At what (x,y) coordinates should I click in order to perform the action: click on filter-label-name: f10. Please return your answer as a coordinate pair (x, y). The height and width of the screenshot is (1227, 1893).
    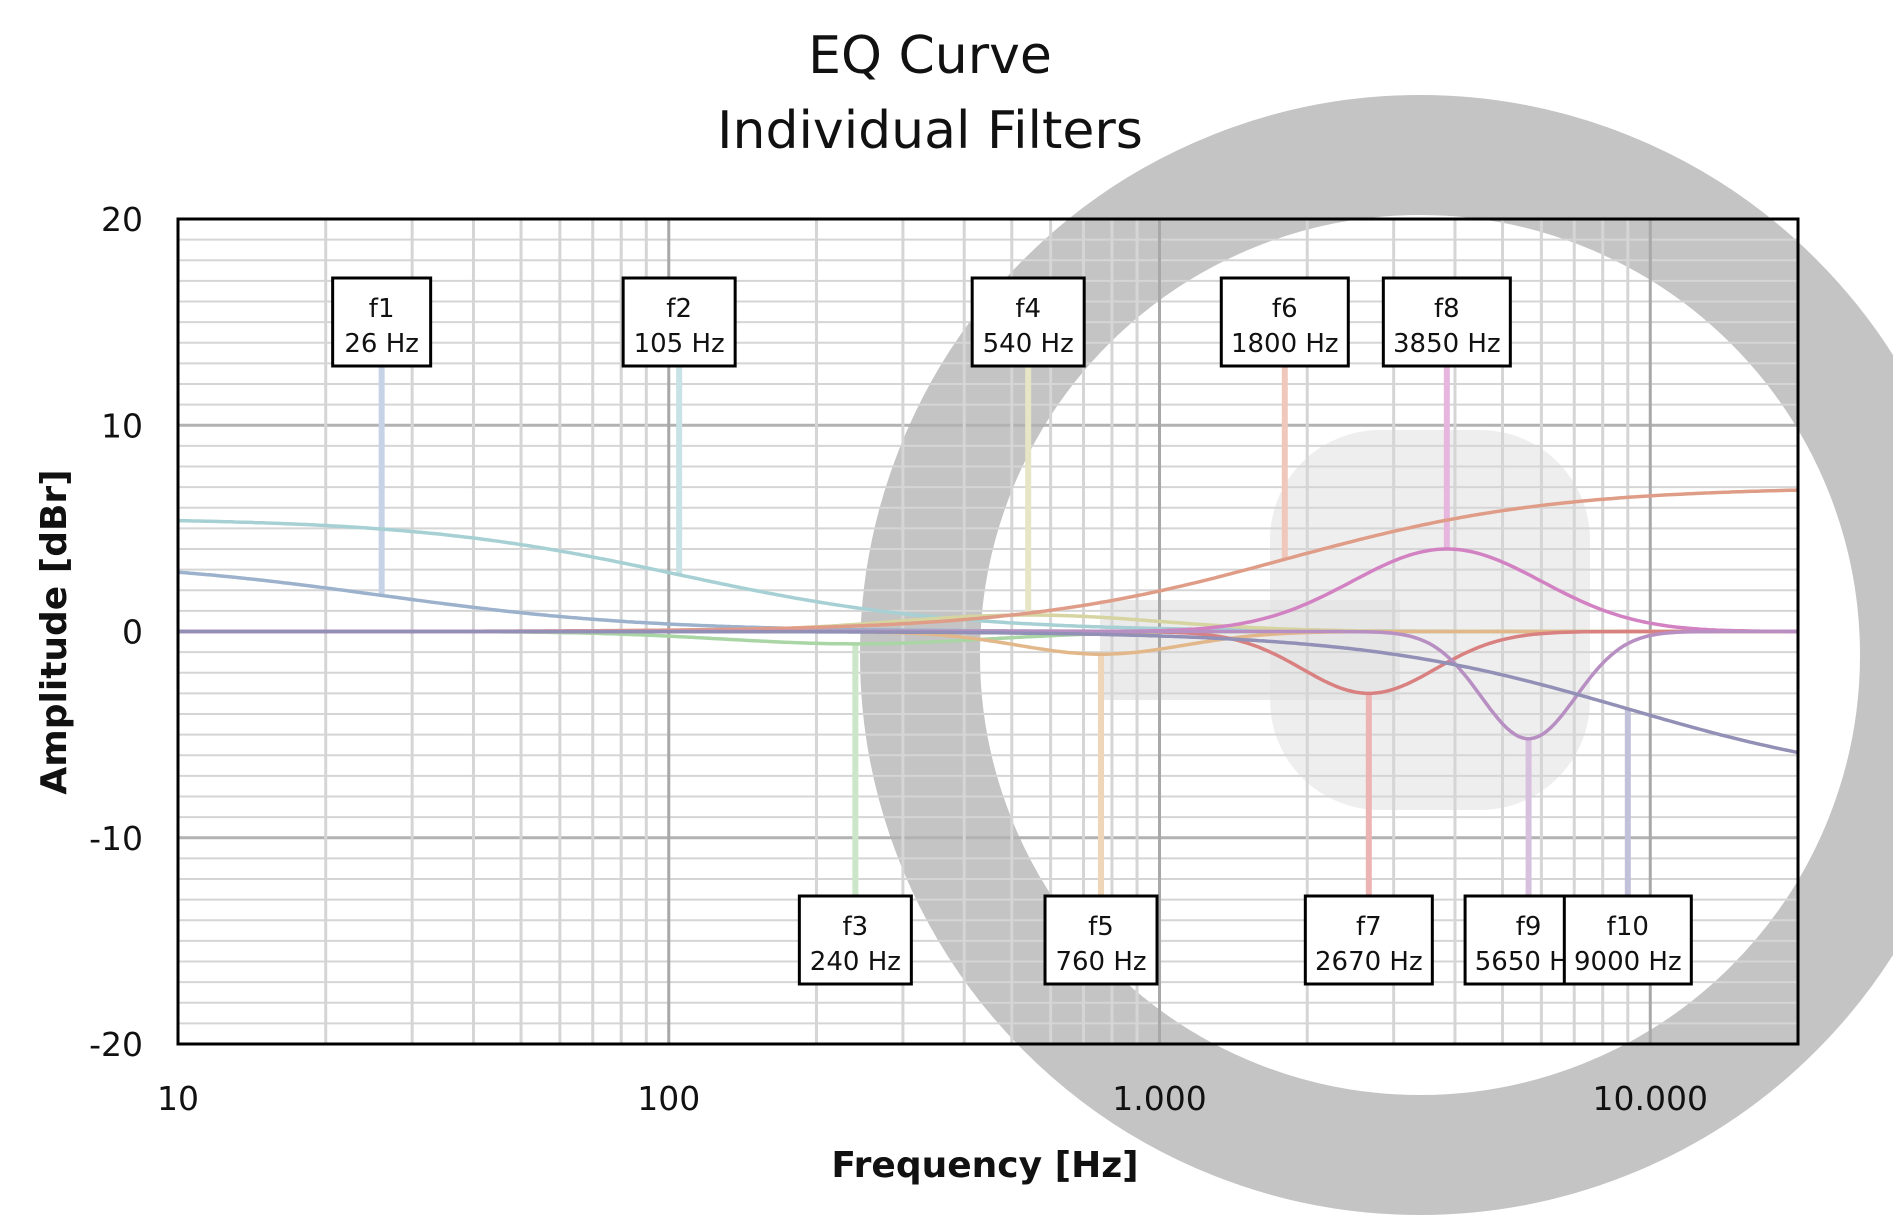
    Looking at the image, I should click on (1628, 927).